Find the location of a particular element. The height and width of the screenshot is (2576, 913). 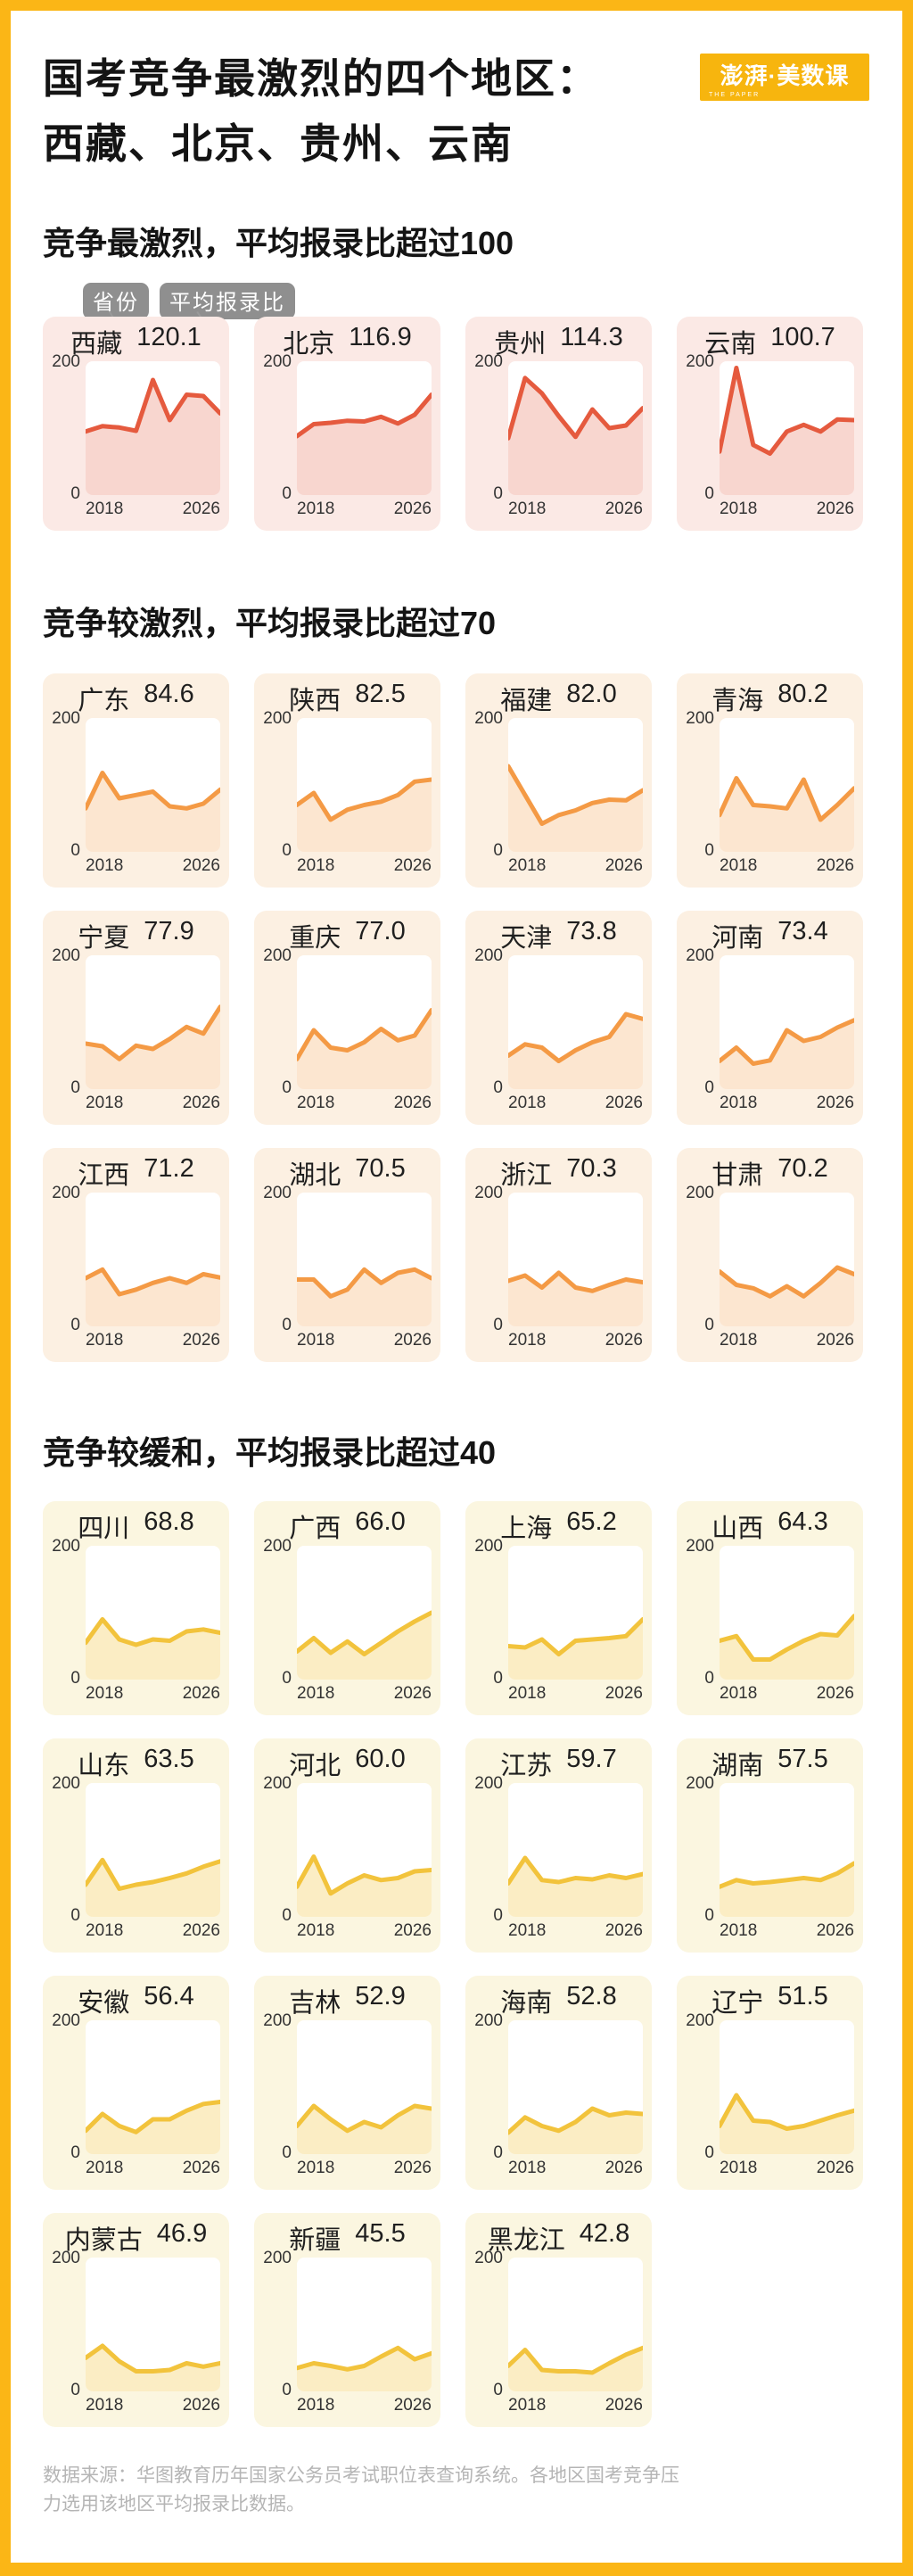

legend-chip-province: 省份 is located at coordinates (116, 301).